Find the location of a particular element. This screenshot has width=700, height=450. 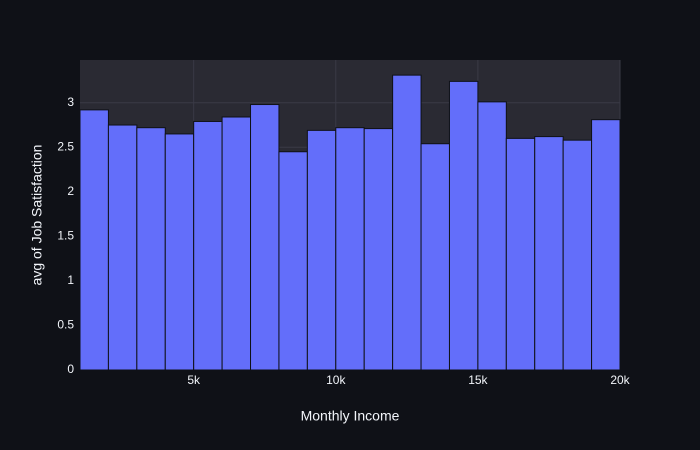

x-tick-label: 10k is located at coordinates (336, 380).